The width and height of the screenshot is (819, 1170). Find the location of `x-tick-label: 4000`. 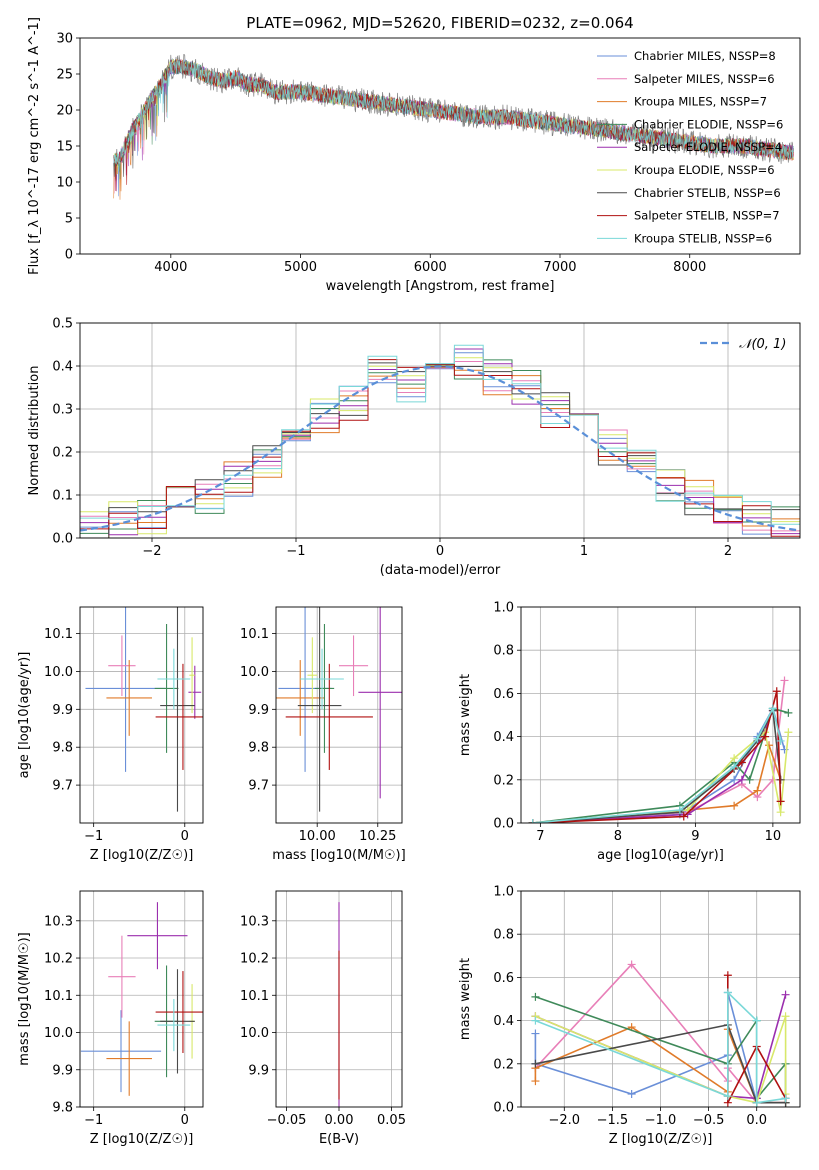

x-tick-label: 4000 is located at coordinates (170, 267).